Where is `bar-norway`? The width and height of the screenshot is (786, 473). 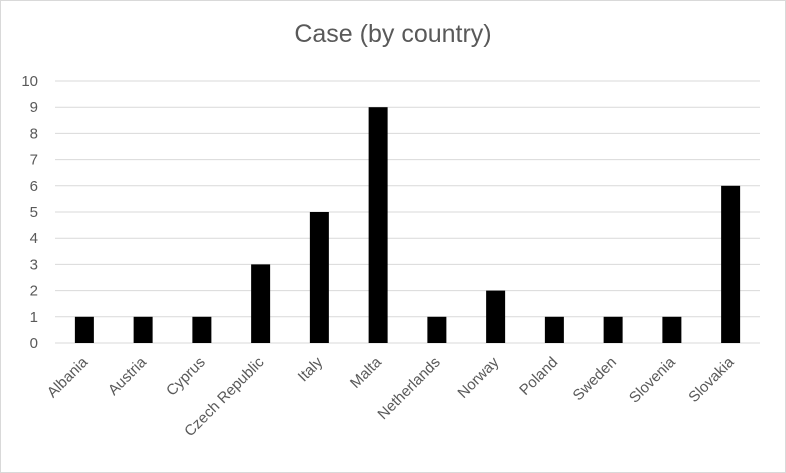 bar-norway is located at coordinates (496, 316).